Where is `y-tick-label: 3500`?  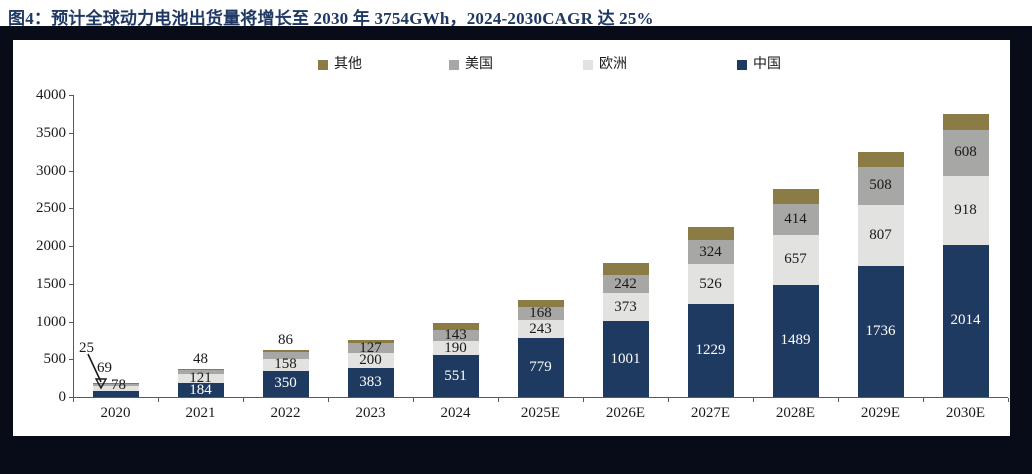 y-tick-label: 3500 is located at coordinates (51, 132).